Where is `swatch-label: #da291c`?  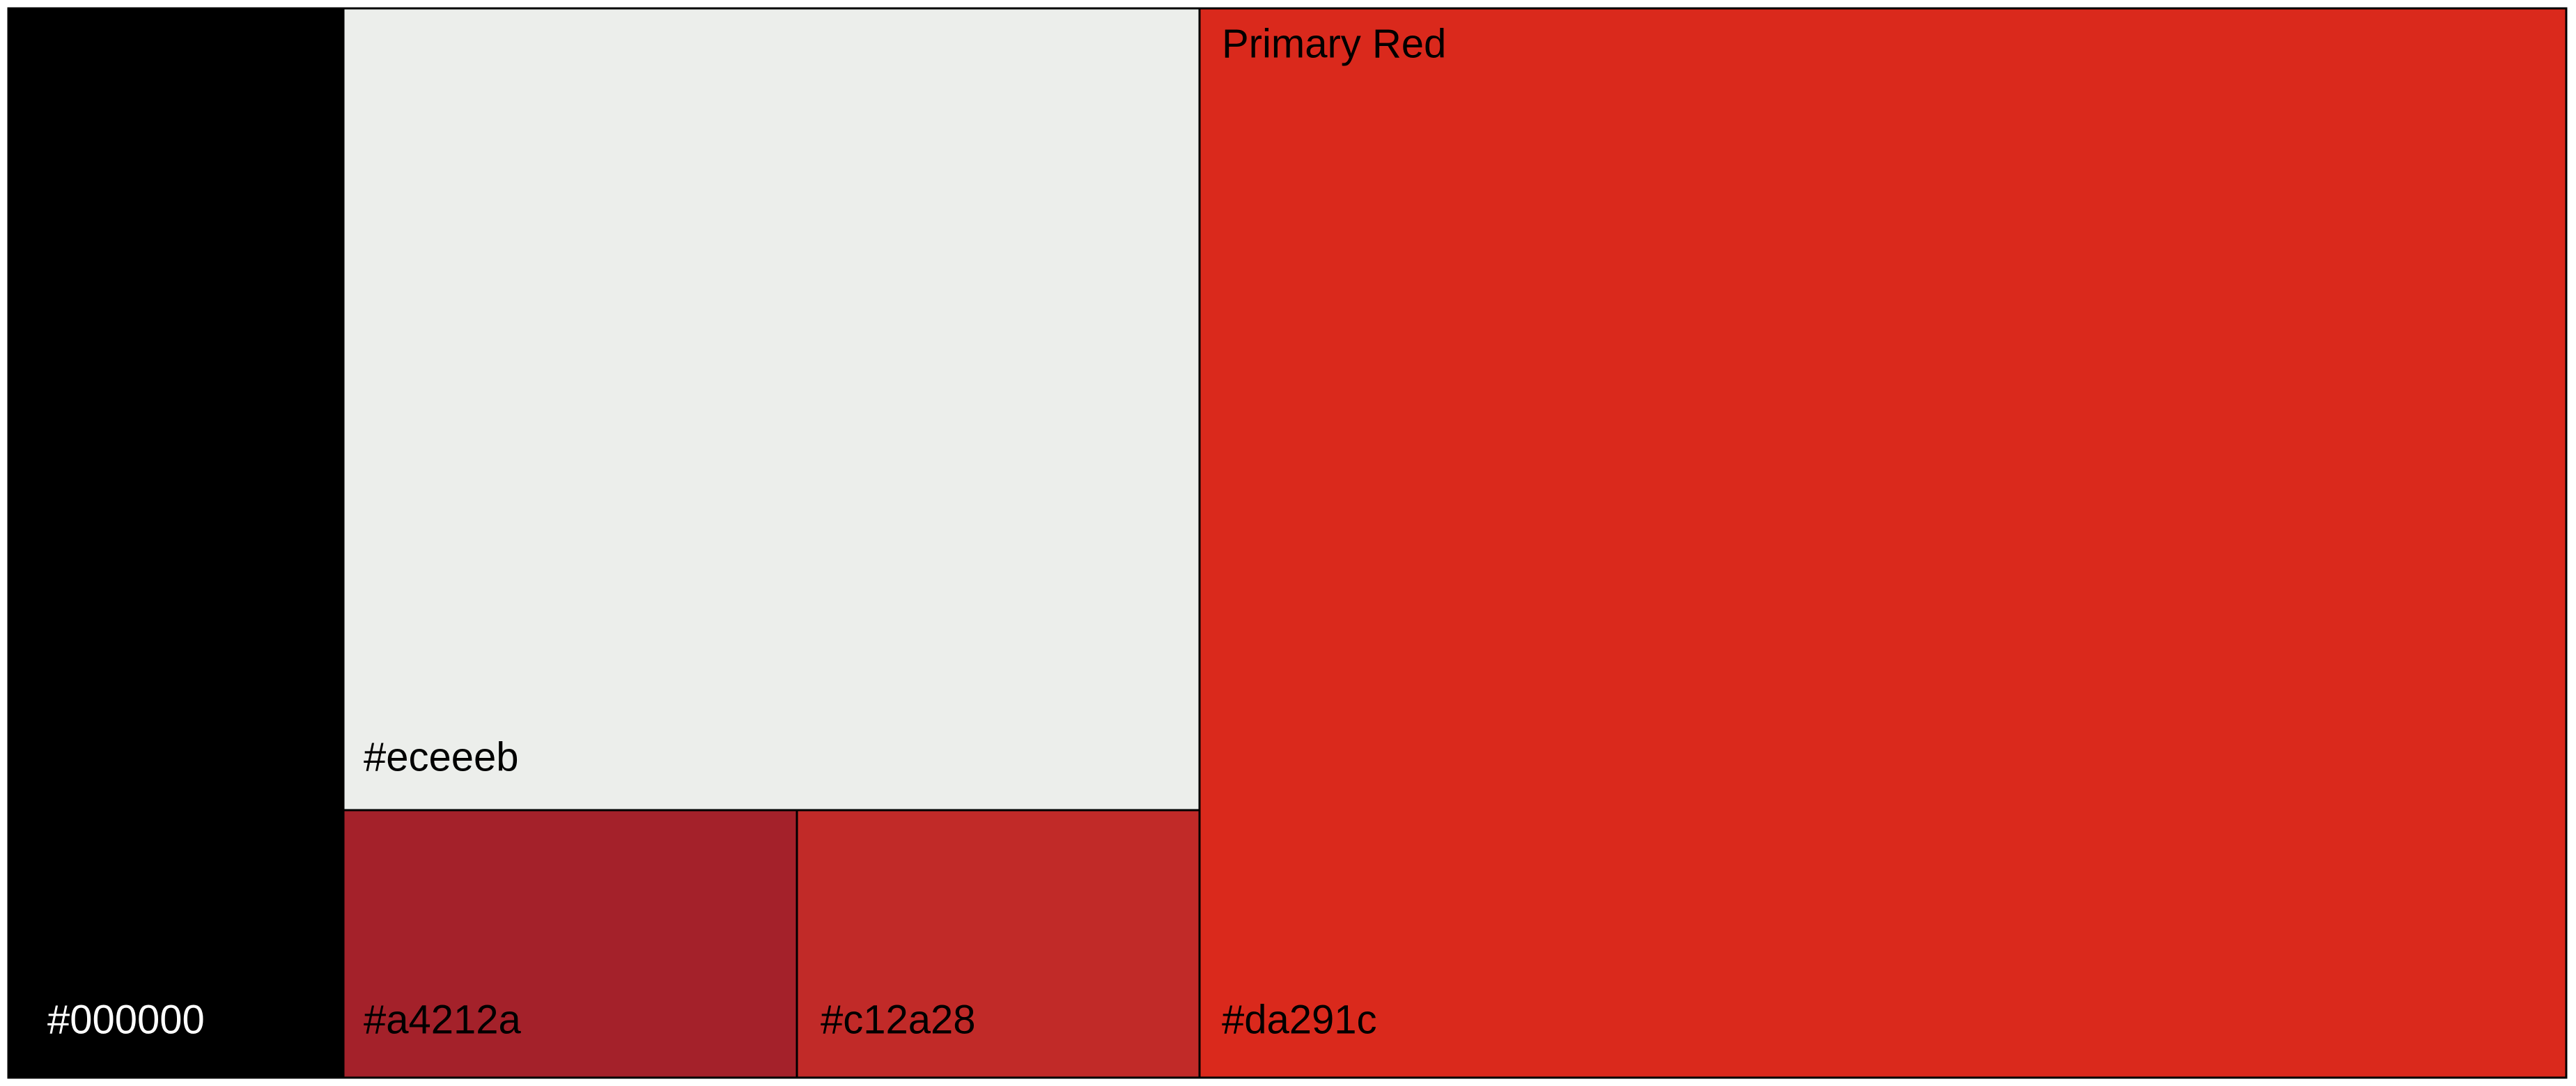
swatch-label: #da291c is located at coordinates (1299, 1019).